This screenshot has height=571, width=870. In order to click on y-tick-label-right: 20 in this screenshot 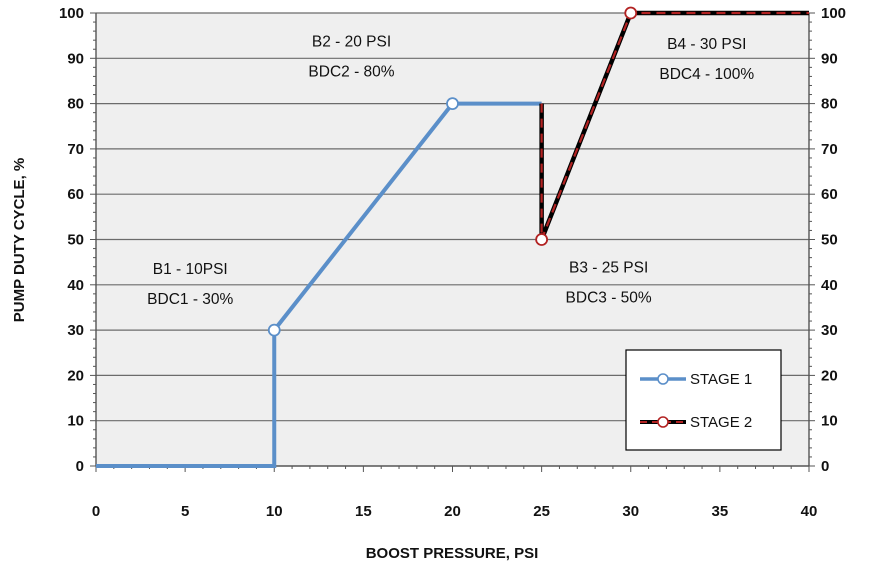, I will do `click(829, 375)`.